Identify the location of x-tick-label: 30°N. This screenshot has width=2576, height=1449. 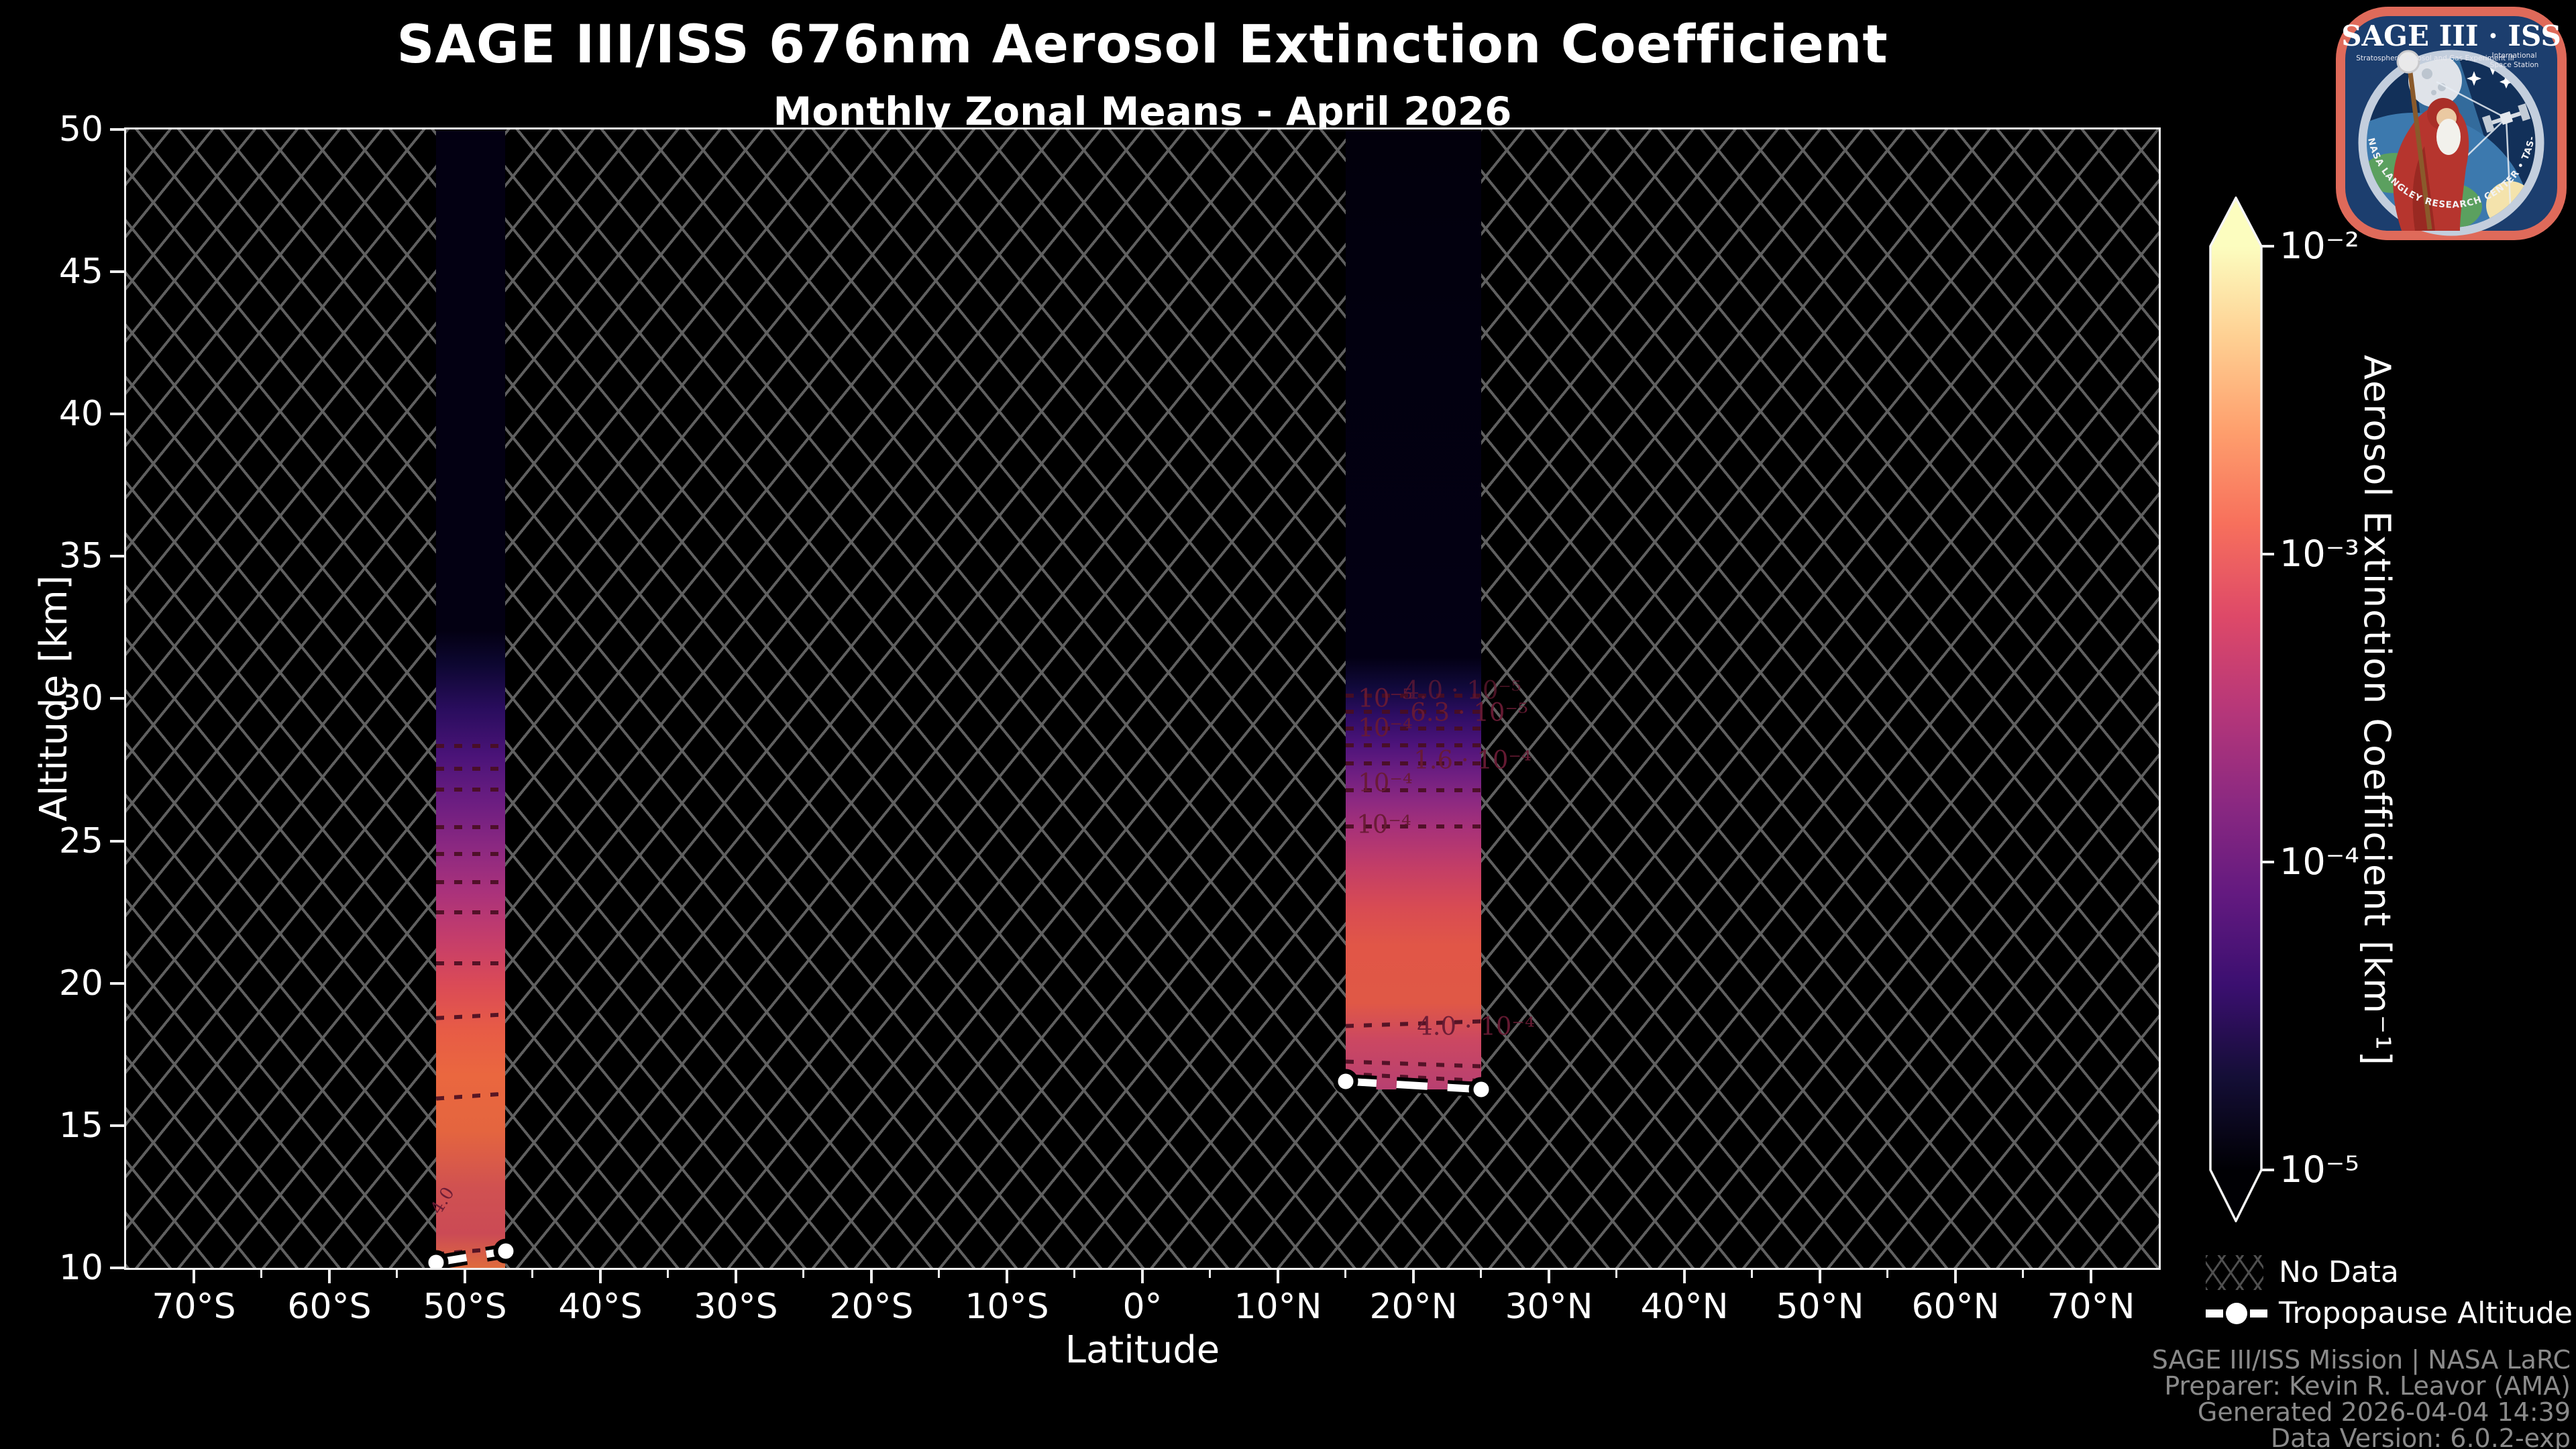
(1549, 1307).